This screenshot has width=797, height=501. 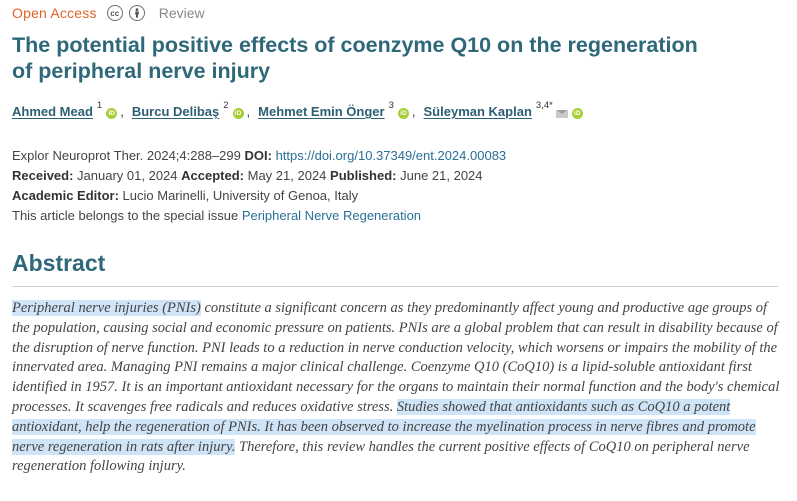 I want to click on published-date: June 21, 2024, so click(x=441, y=175).